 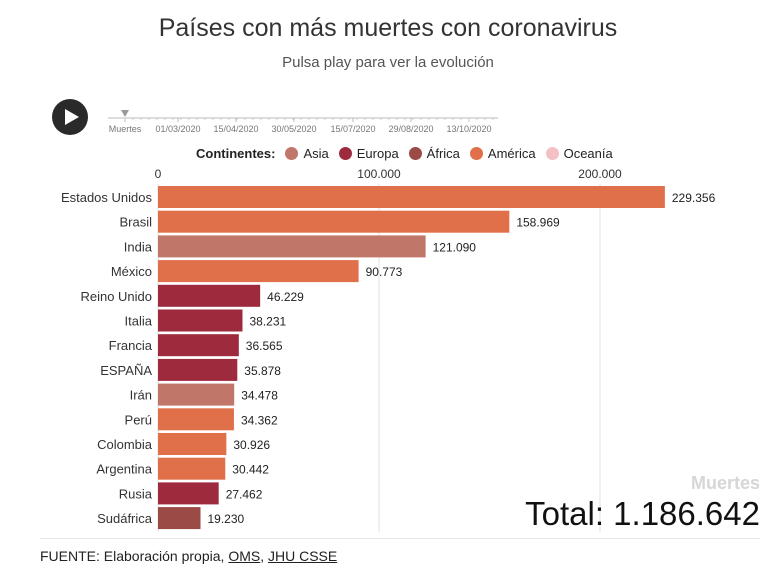 I want to click on value-label: 38.231, so click(x=267, y=322).